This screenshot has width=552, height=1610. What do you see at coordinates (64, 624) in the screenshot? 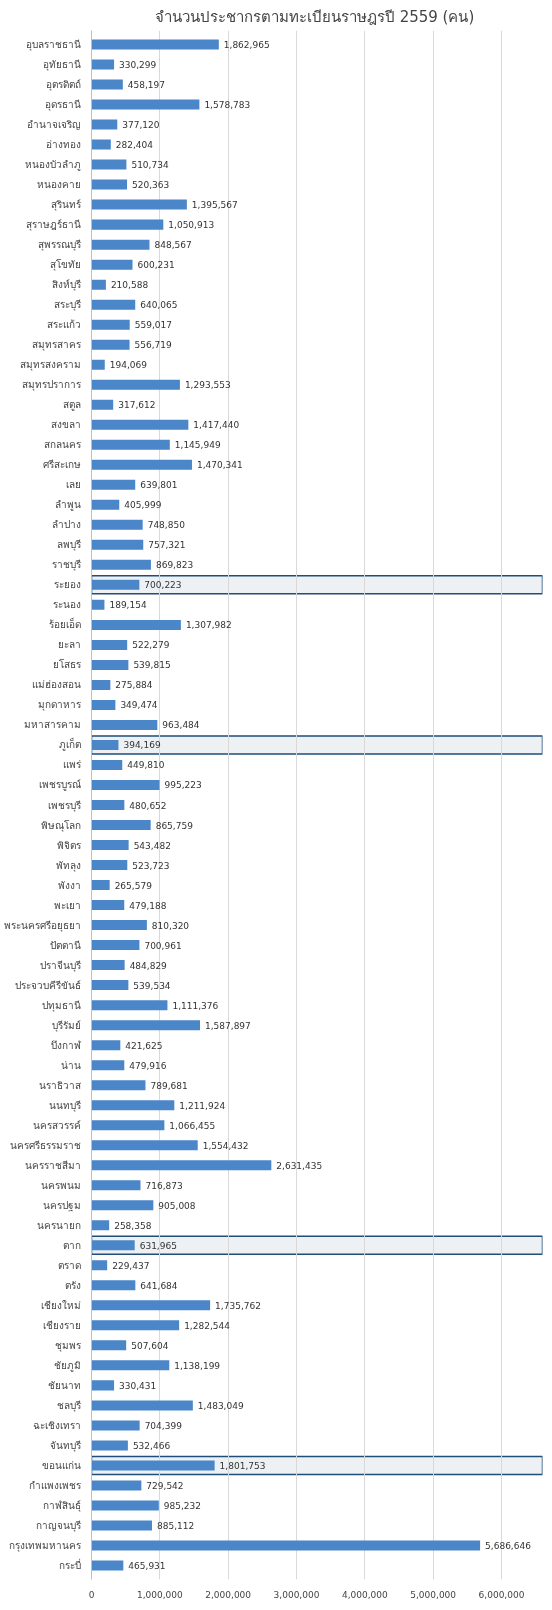
I see `y-tick-label: ร้อยเอ็ด` at bounding box center [64, 624].